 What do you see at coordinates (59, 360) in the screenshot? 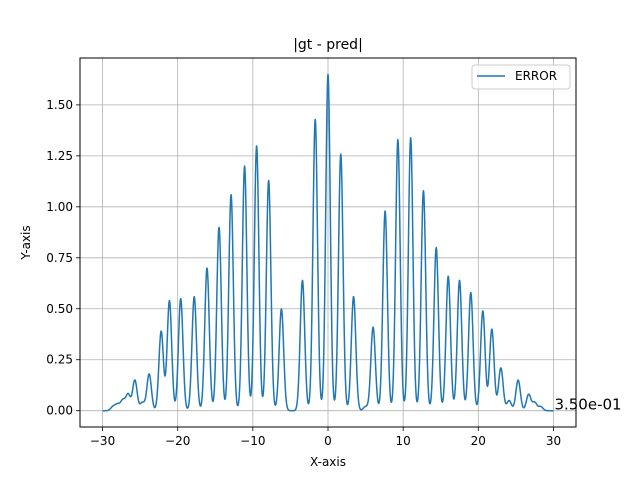
I see `y-tick-label: 0.25` at bounding box center [59, 360].